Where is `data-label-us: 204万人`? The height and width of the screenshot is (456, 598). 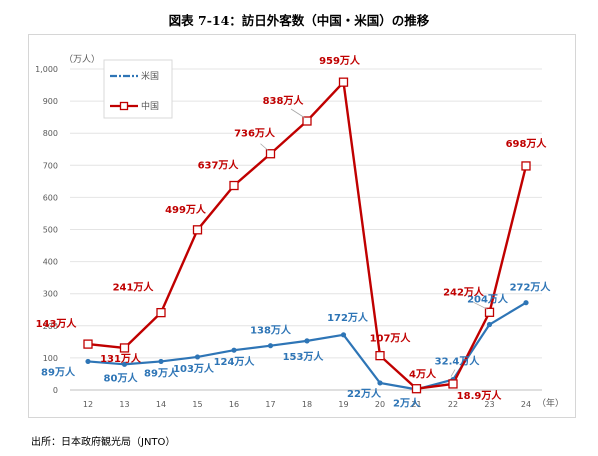
data-label-us: 204万人 is located at coordinates (488, 299).